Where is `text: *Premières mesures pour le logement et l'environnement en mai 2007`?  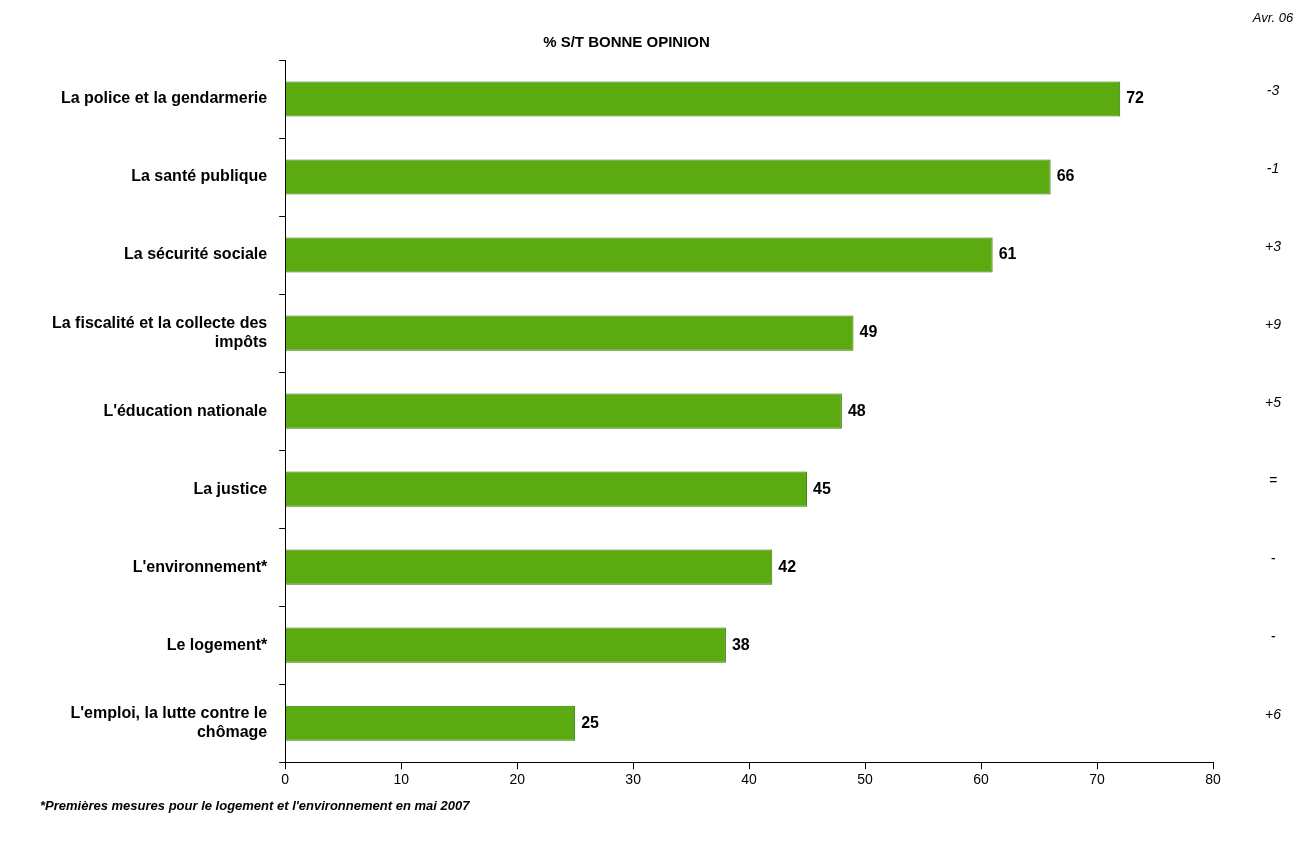
text: *Premières mesures pour le logement et l'environnement en mai 2007 is located at coordinates (255, 806).